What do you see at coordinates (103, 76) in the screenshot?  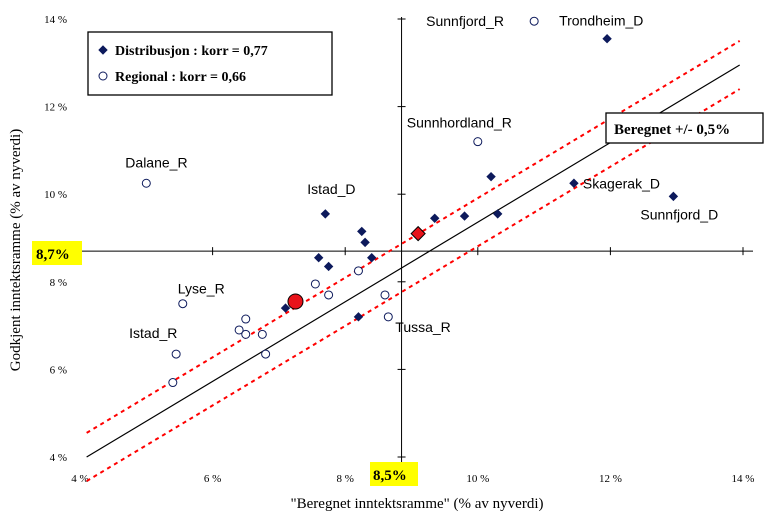 I see `legend-marker-circle` at bounding box center [103, 76].